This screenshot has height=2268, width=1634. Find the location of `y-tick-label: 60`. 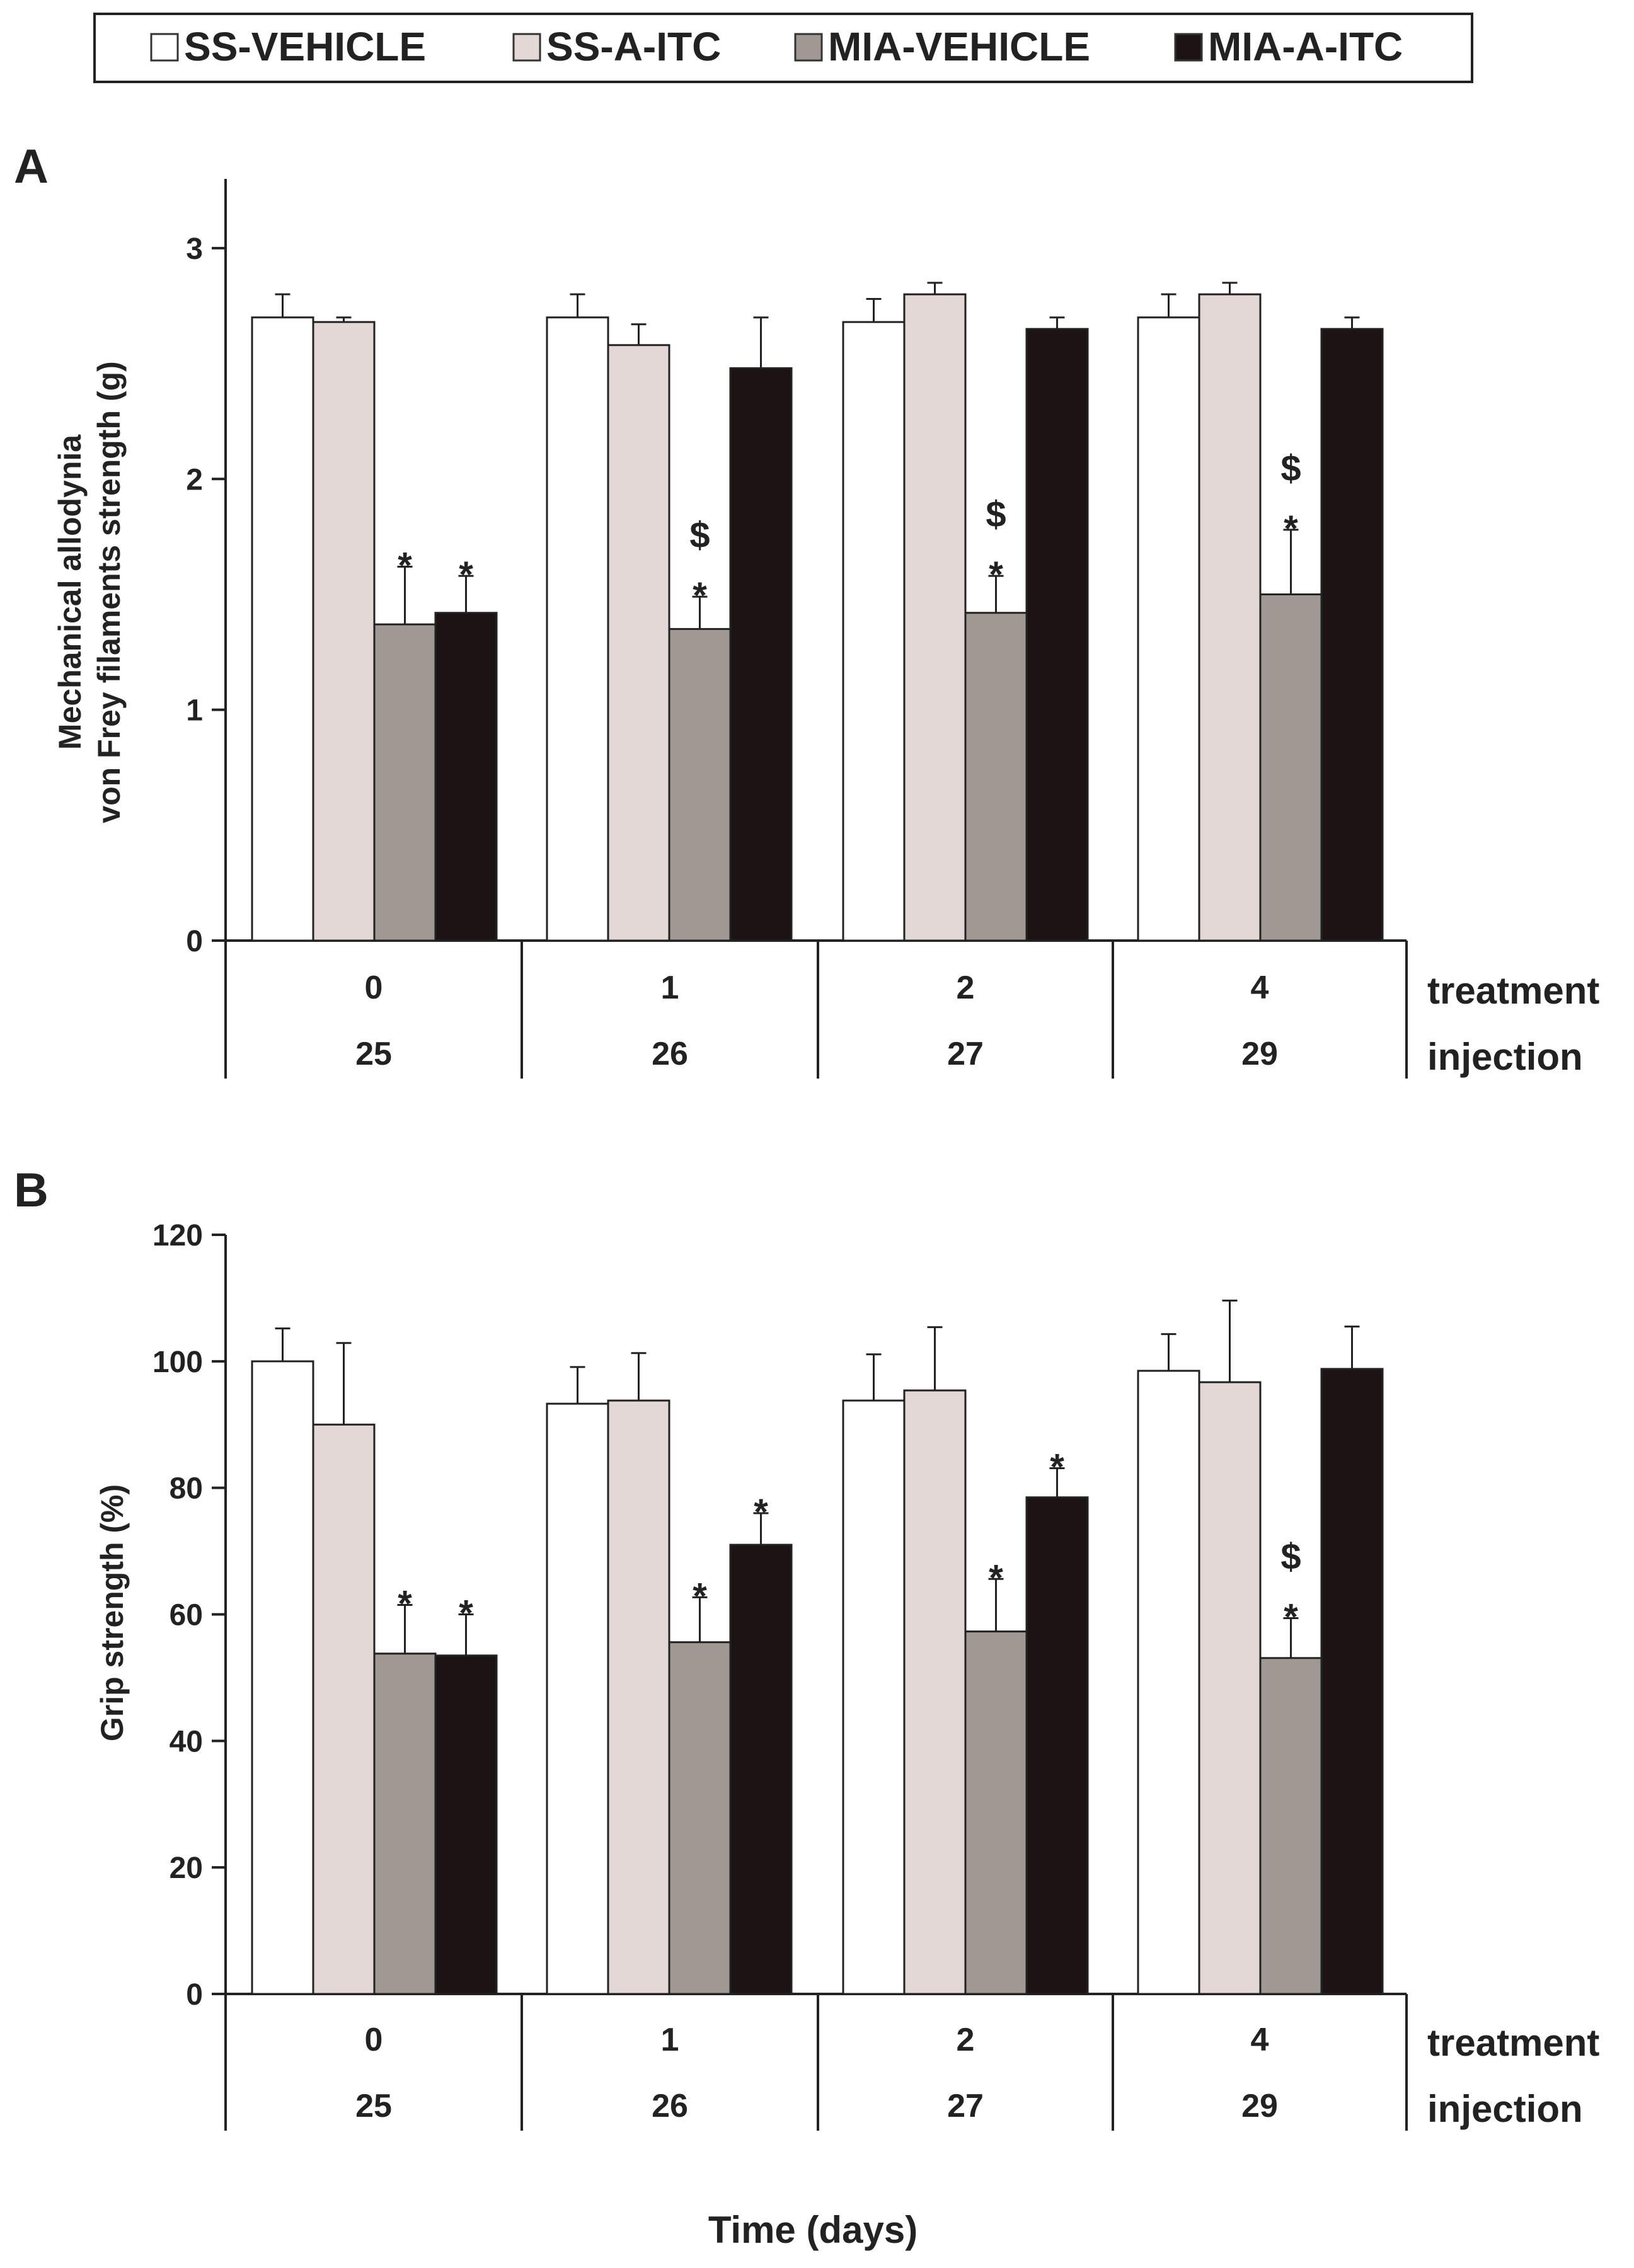

y-tick-label: 60 is located at coordinates (187, 1615).